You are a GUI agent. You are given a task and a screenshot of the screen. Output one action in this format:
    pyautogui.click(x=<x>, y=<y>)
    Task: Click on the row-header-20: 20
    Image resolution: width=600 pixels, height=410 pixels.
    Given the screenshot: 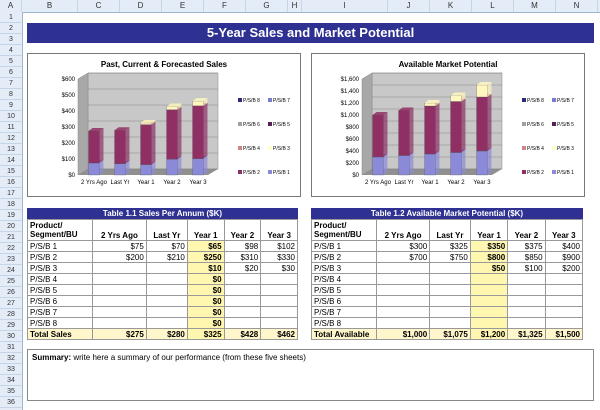 What is the action you would take?
    pyautogui.click(x=11, y=226)
    